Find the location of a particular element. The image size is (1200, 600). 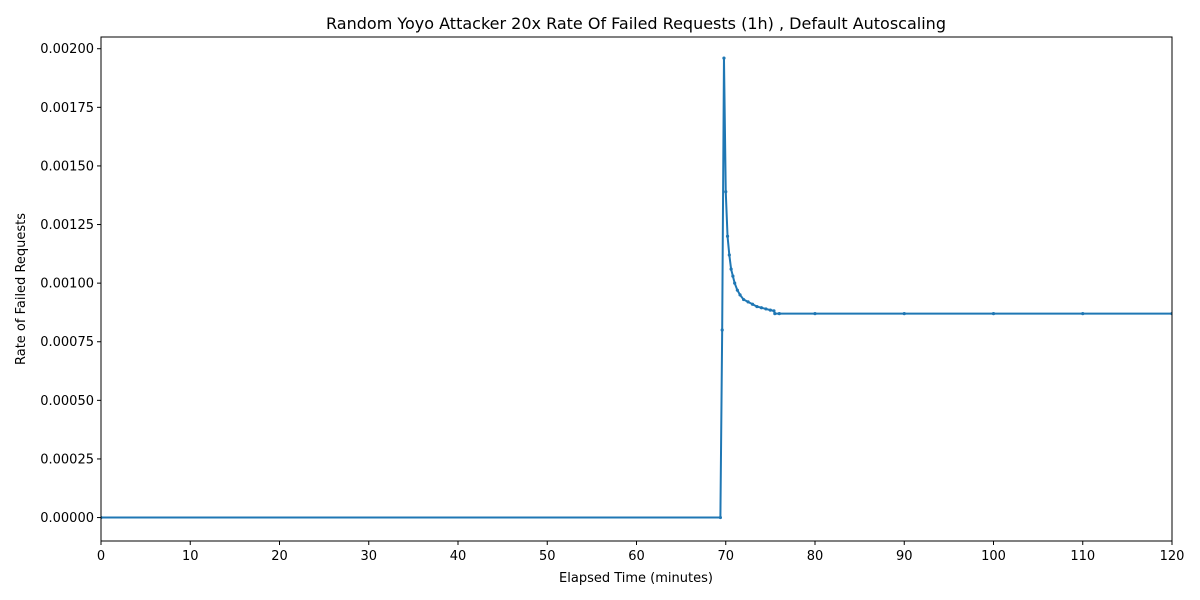

x-tick-label: 50 is located at coordinates (547, 556).